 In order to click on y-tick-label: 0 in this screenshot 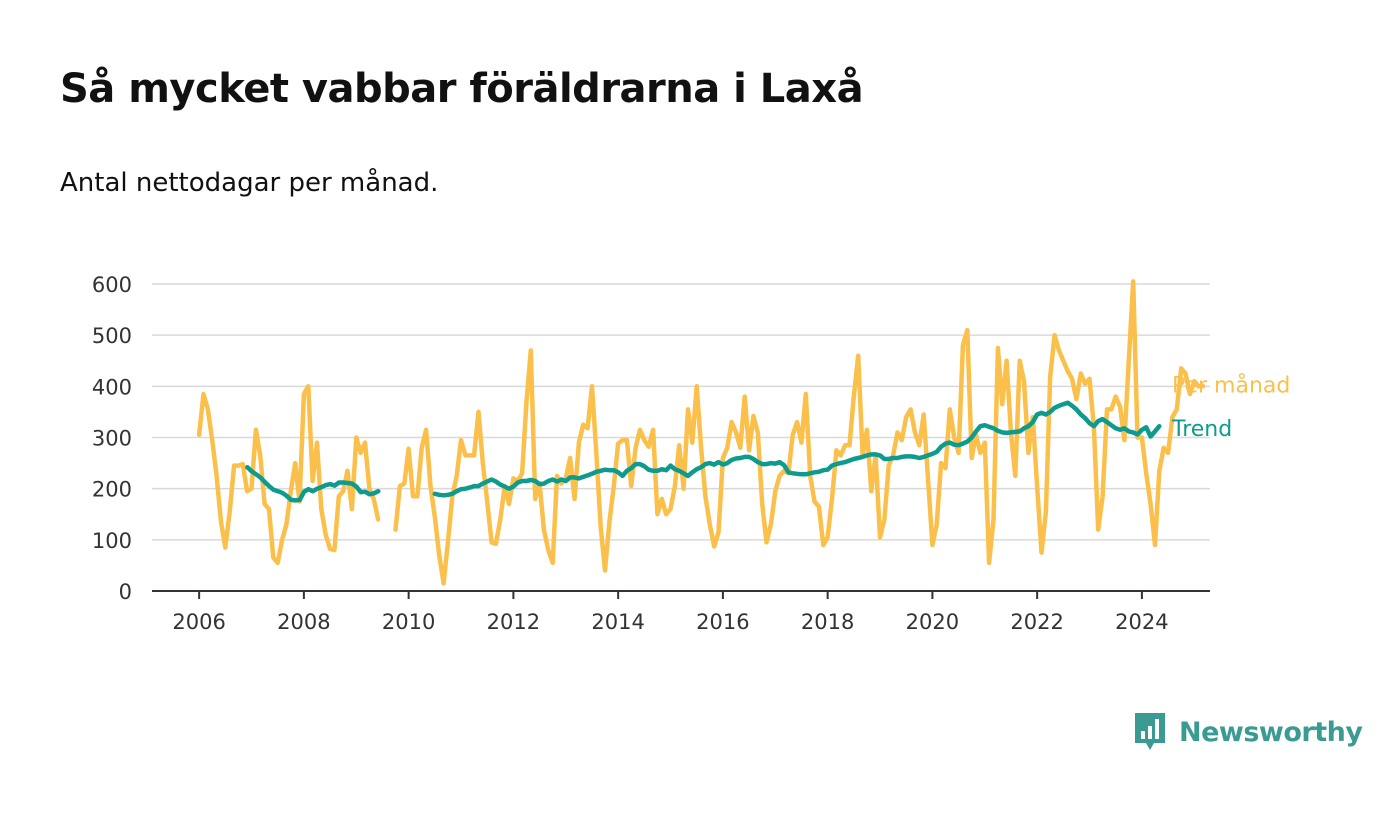, I will do `click(125, 592)`.